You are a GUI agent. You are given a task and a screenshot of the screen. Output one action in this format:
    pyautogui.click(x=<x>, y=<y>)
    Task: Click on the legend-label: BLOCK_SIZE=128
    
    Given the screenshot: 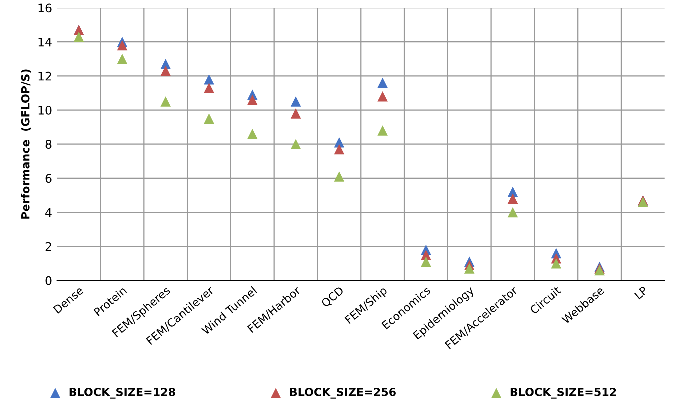 What is the action you would take?
    pyautogui.click(x=123, y=393)
    